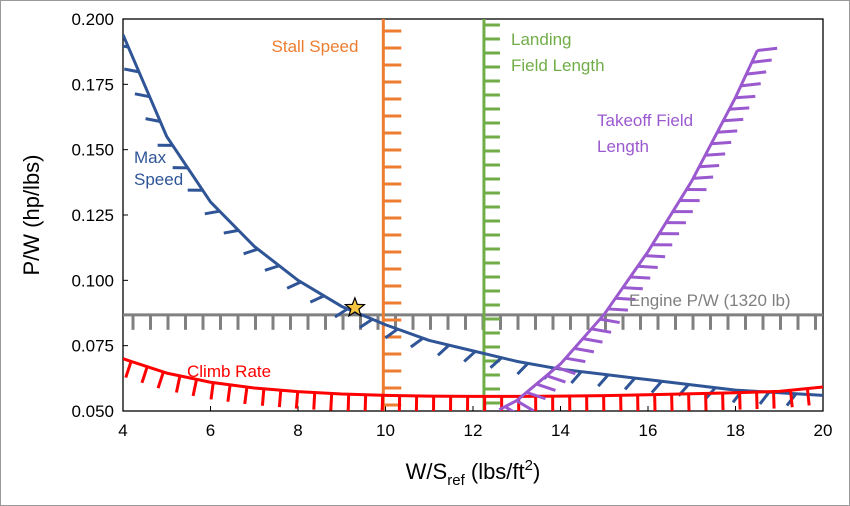  Describe the element at coordinates (229, 371) in the screenshot. I see `series-annotation: Climb Rate` at that location.